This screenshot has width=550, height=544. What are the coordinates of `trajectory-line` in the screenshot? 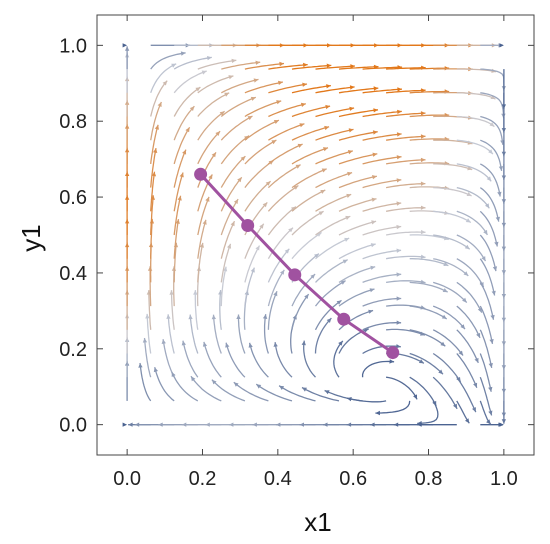 It's located at (296, 263).